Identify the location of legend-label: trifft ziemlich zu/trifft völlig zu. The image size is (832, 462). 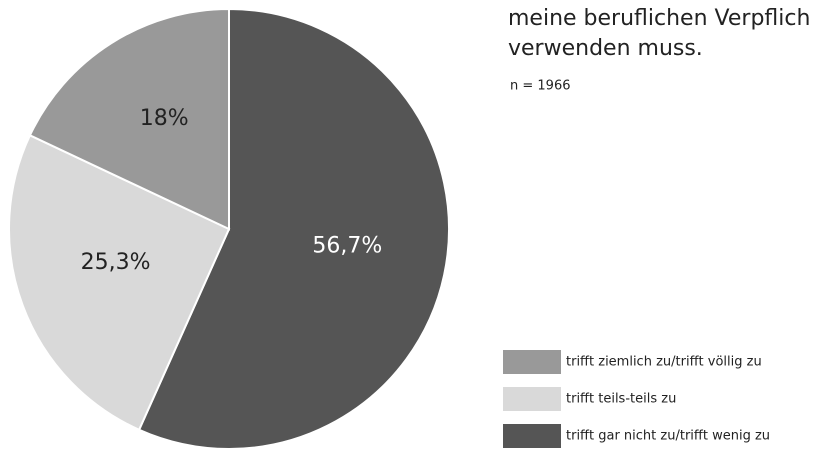
(664, 362).